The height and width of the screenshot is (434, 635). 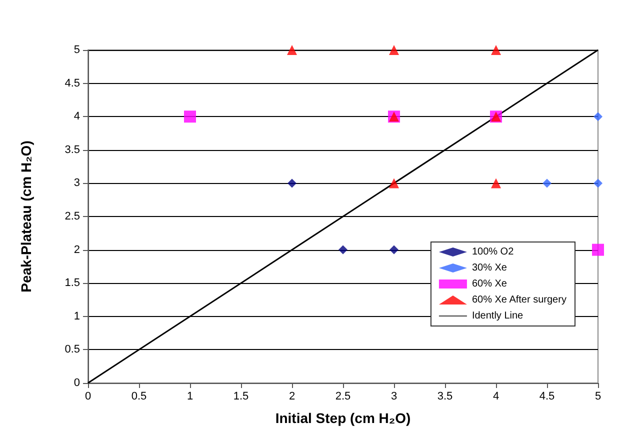 I want to click on y-tick-label: 0, so click(x=77, y=383).